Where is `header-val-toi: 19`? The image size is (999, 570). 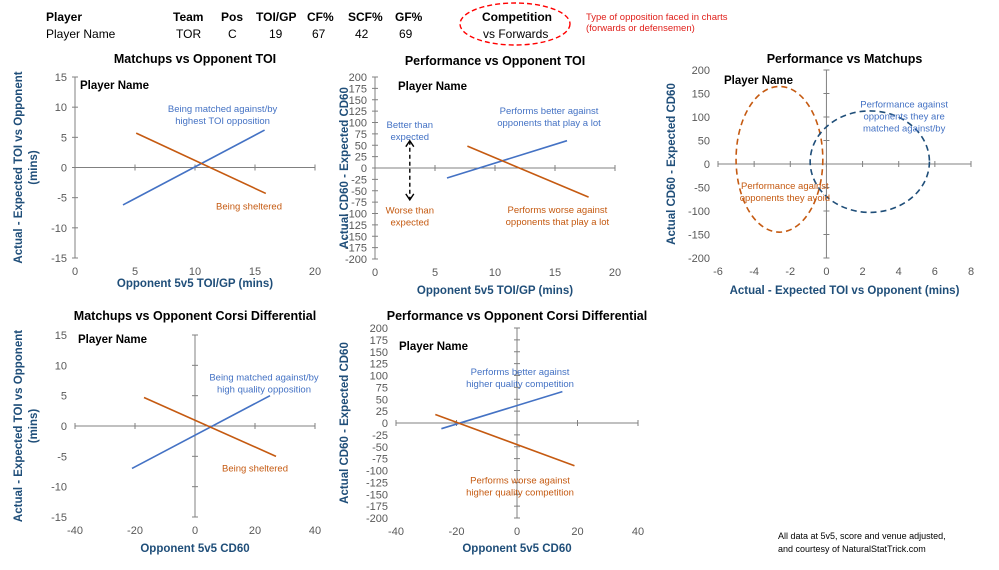 header-val-toi: 19 is located at coordinates (276, 34).